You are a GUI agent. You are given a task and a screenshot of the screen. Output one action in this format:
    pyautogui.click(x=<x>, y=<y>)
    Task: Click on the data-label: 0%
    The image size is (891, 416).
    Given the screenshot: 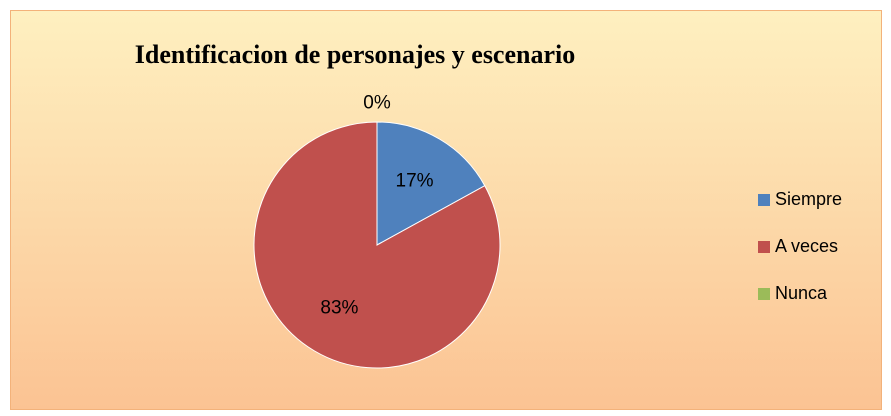 What is the action you would take?
    pyautogui.click(x=377, y=103)
    